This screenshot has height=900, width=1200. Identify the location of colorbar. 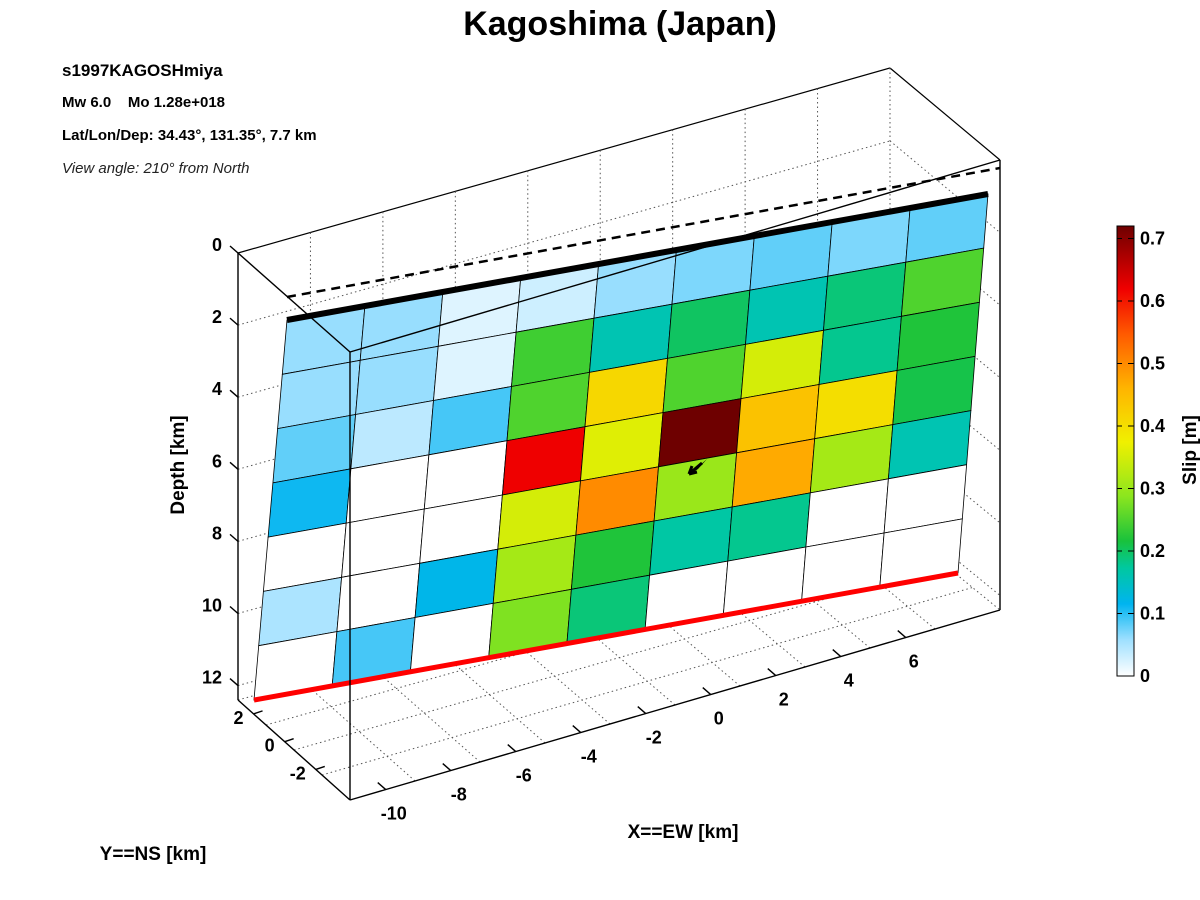
(1125, 451).